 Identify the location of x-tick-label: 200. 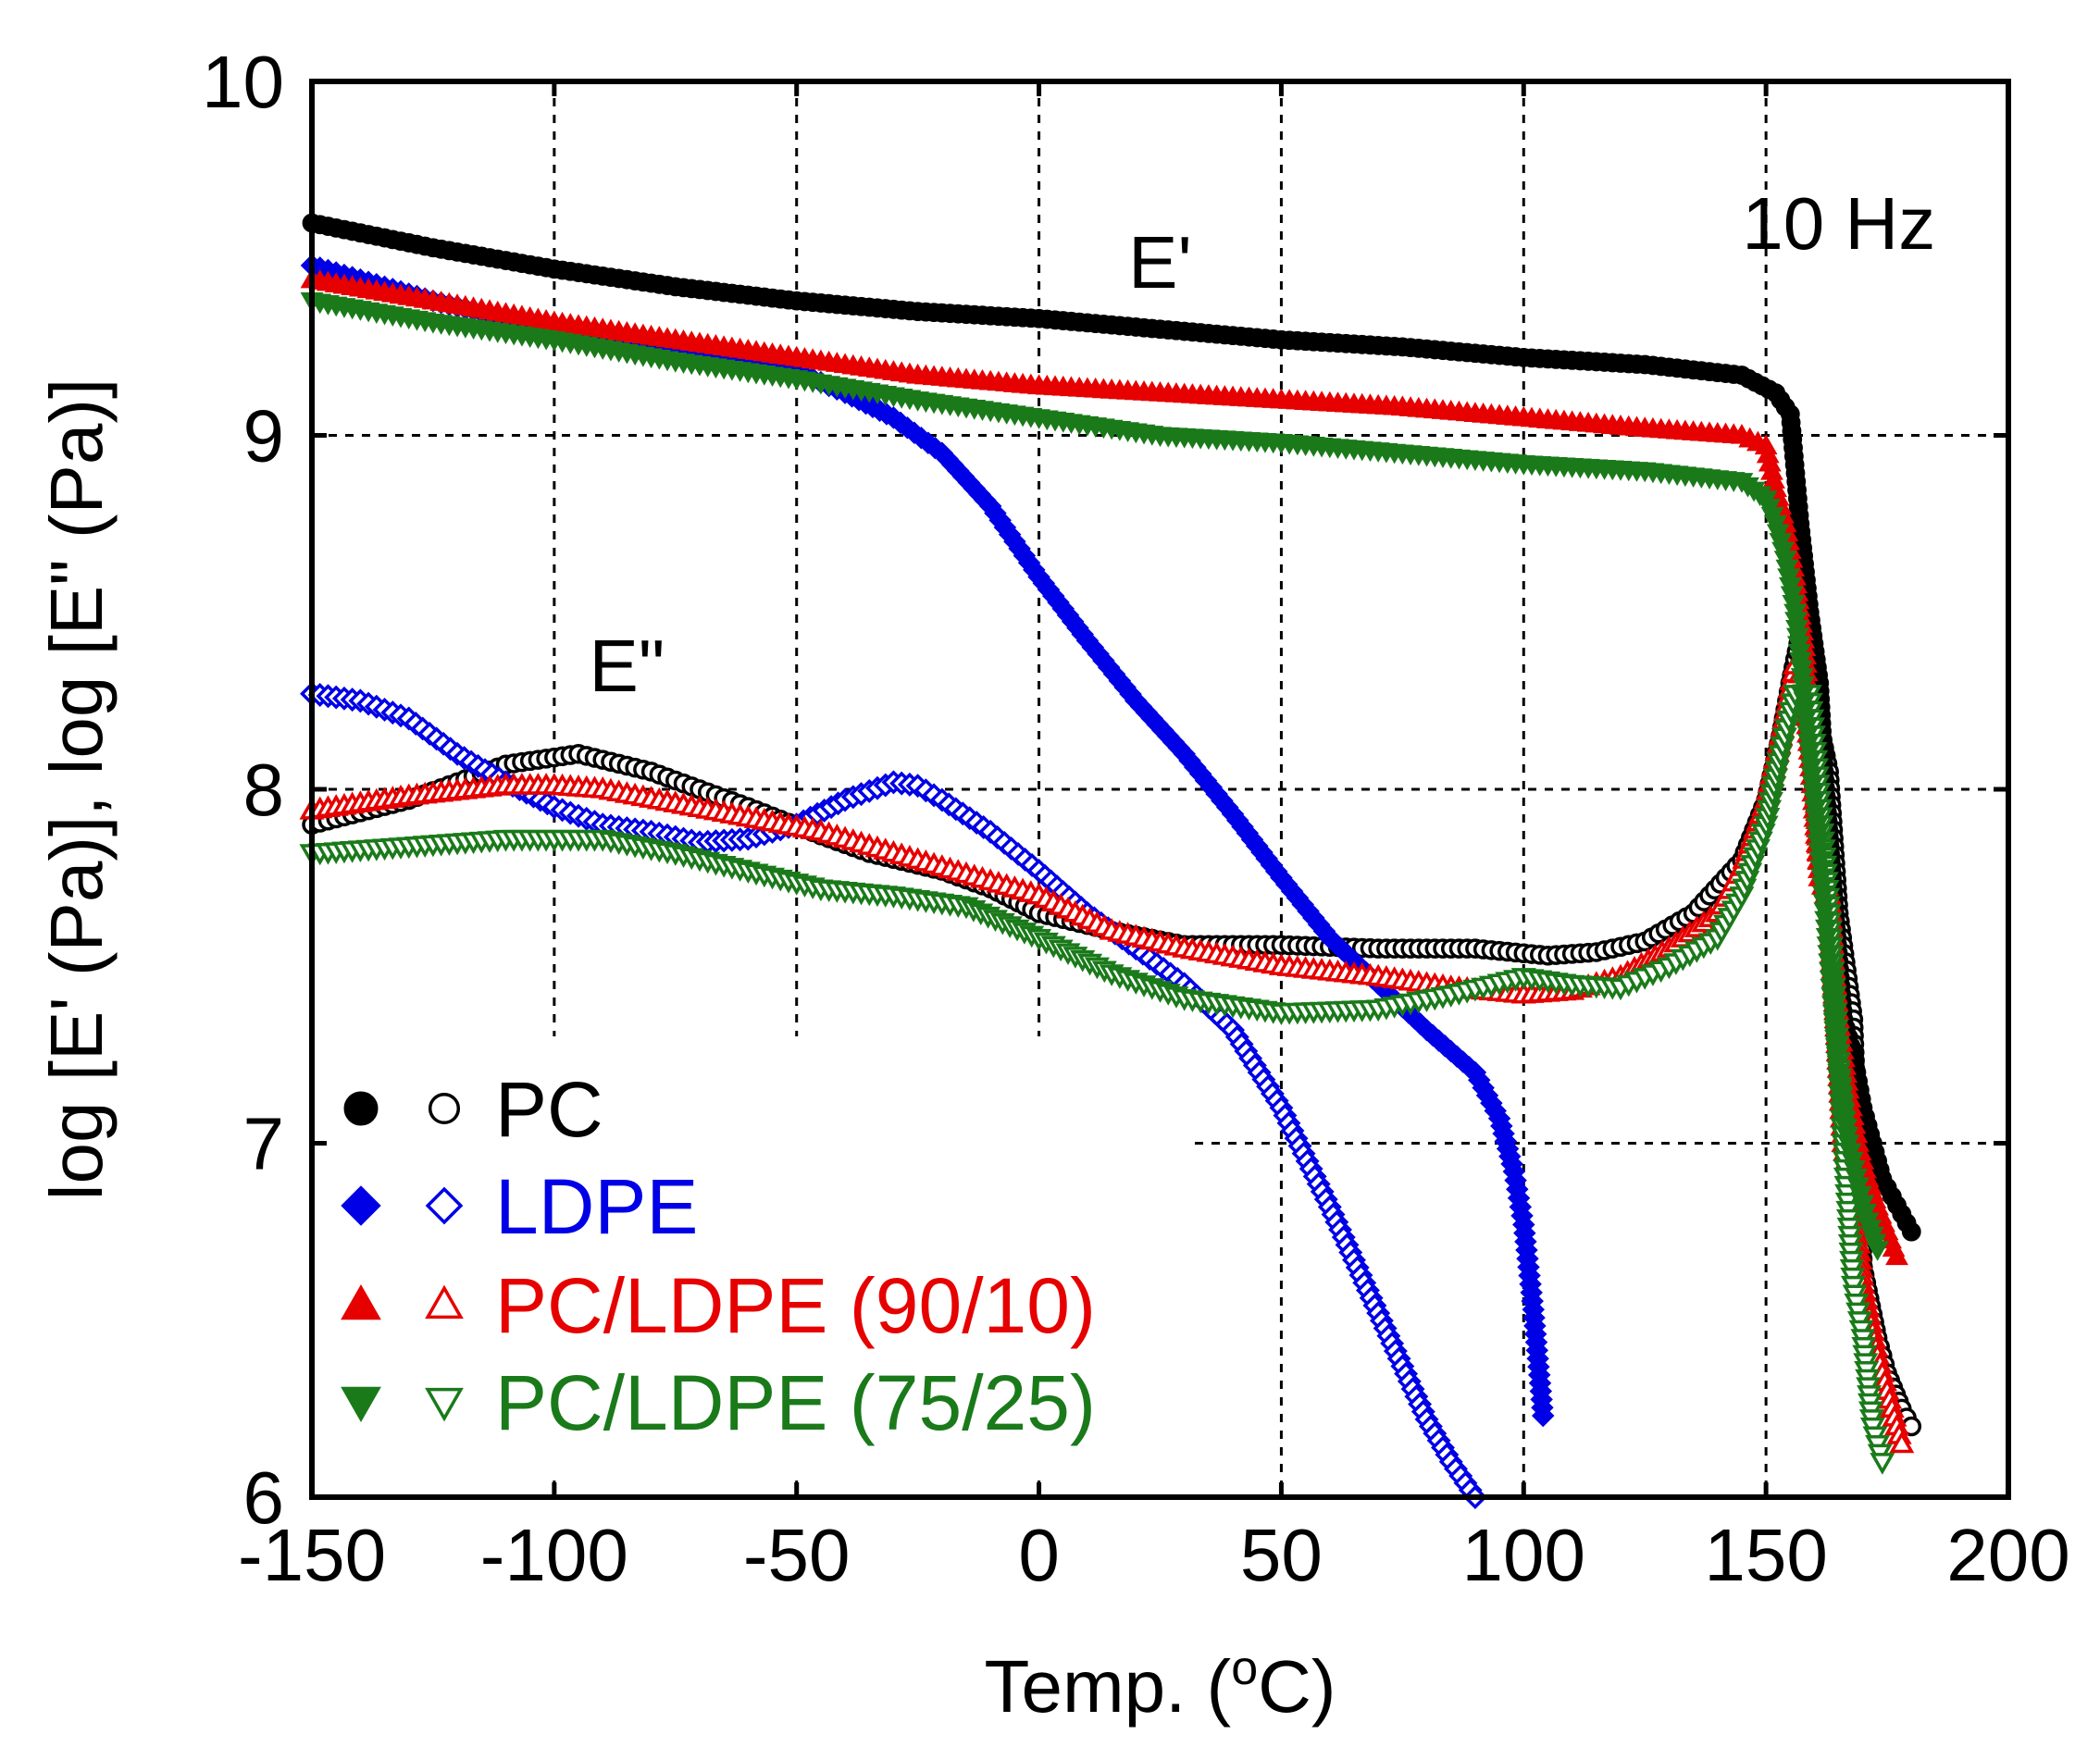
(2007, 1555).